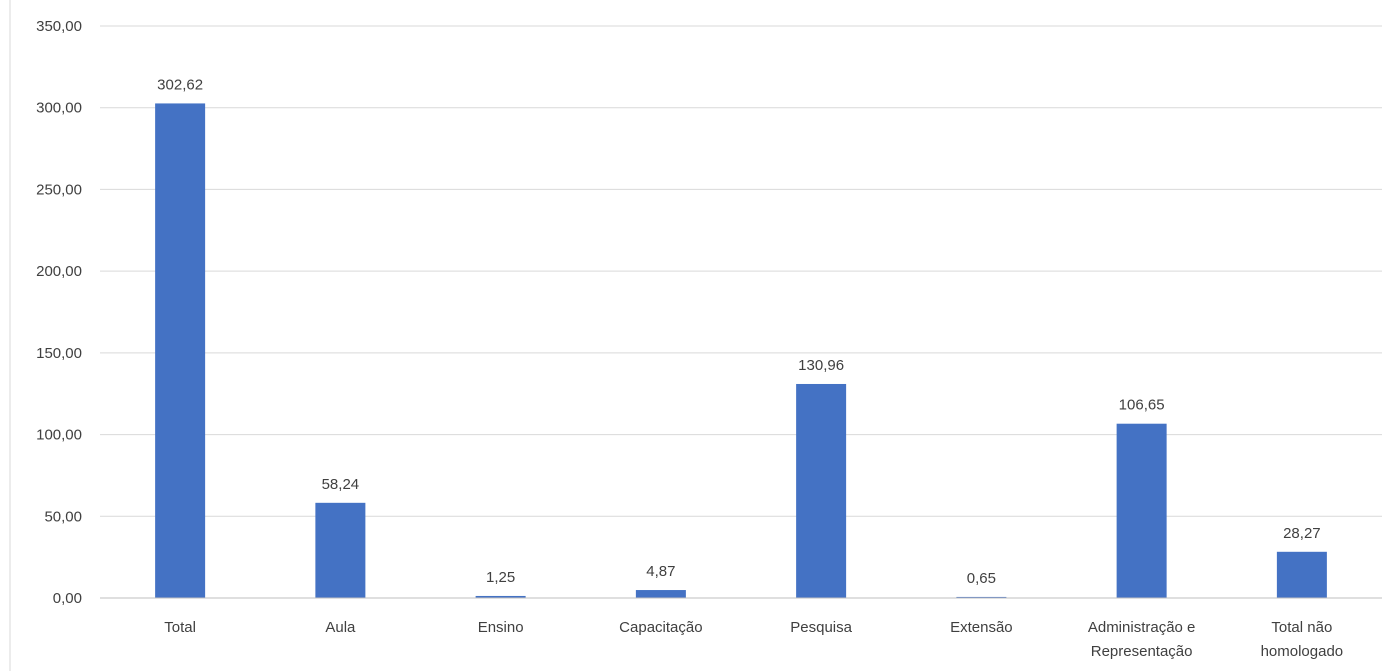 This screenshot has height=671, width=1382. Describe the element at coordinates (500, 577) in the screenshot. I see `data-label: 1,25` at that location.